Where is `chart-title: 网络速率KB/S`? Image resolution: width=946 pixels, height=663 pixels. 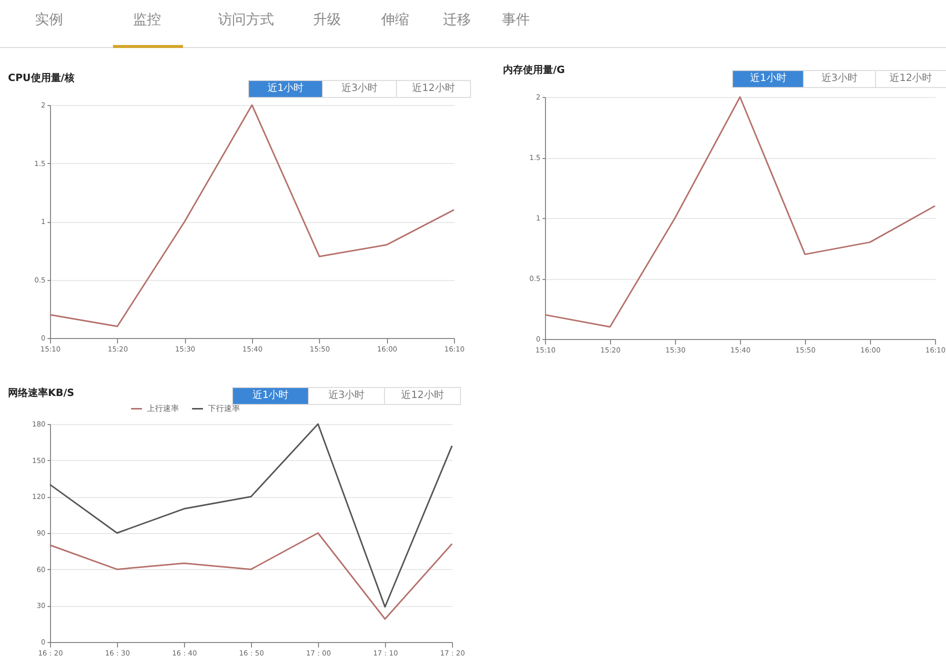 chart-title: 网络速率KB/S is located at coordinates (41, 393).